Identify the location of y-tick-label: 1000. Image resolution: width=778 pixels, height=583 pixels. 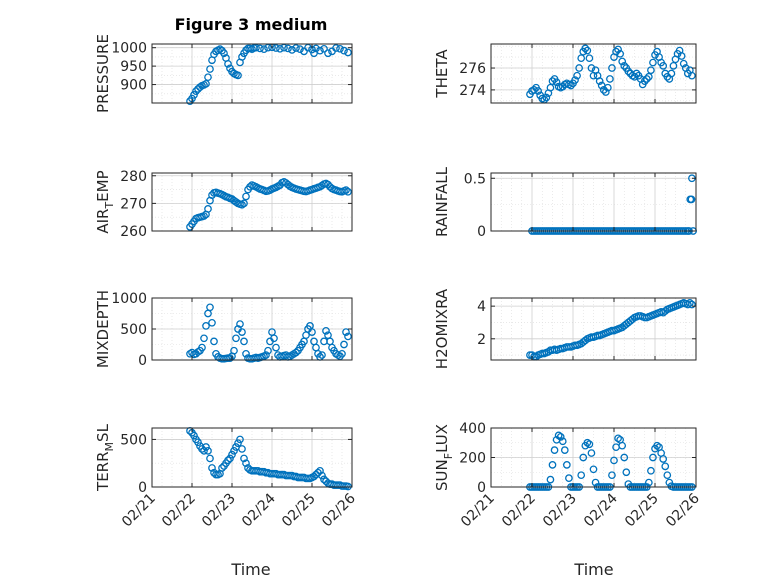
(129, 299).